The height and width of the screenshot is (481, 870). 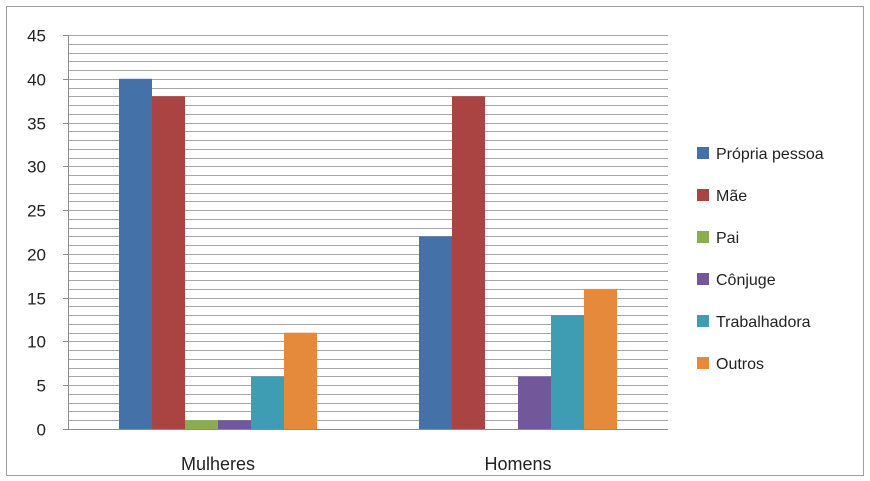 I want to click on y-tick-label: 0, so click(x=41, y=430).